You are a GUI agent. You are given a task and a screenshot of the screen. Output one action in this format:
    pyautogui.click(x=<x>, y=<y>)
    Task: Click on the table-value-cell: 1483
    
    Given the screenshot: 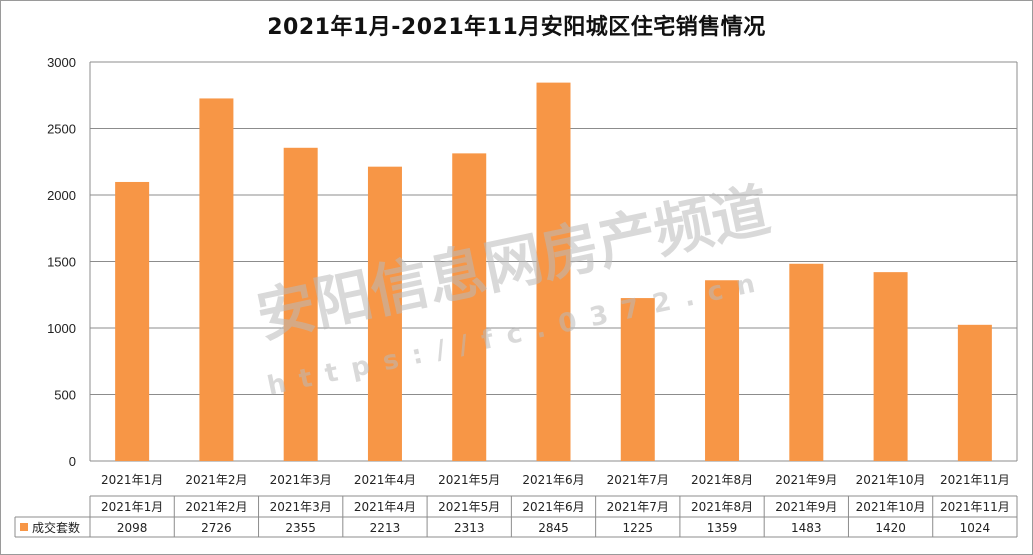 What is the action you would take?
    pyautogui.click(x=806, y=528)
    